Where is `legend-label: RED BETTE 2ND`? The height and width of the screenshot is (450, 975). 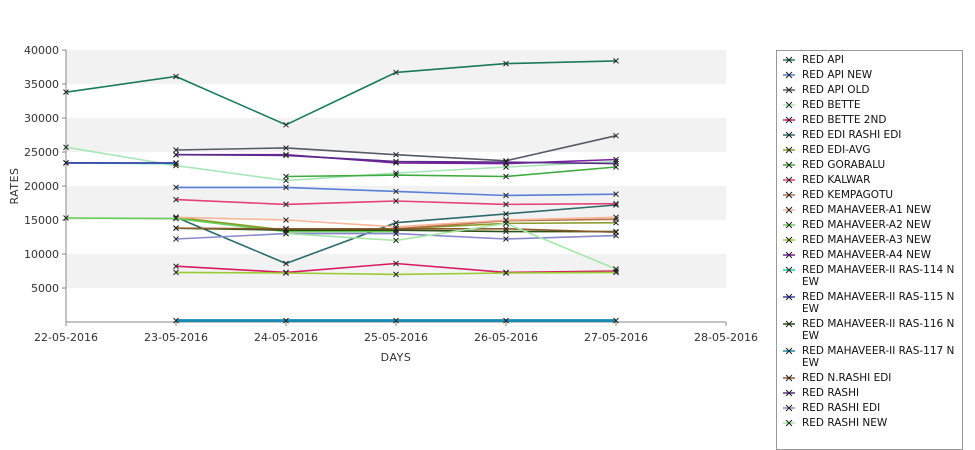 legend-label: RED BETTE 2ND is located at coordinates (844, 120).